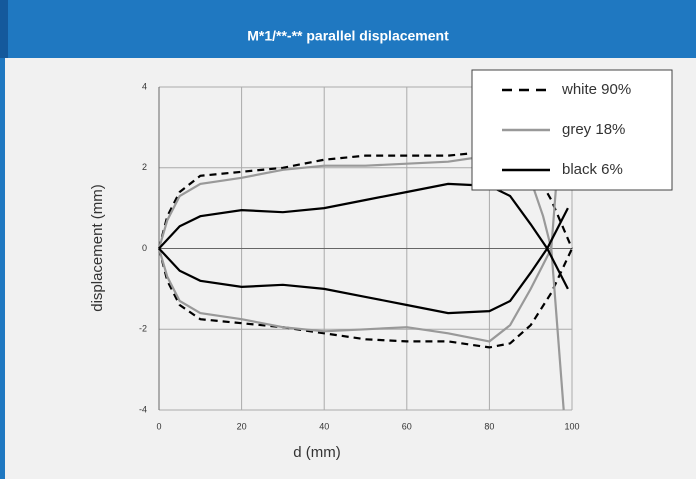 This screenshot has width=696, height=484. Describe the element at coordinates (144, 86) in the screenshot. I see `y-tick-label: 4` at that location.